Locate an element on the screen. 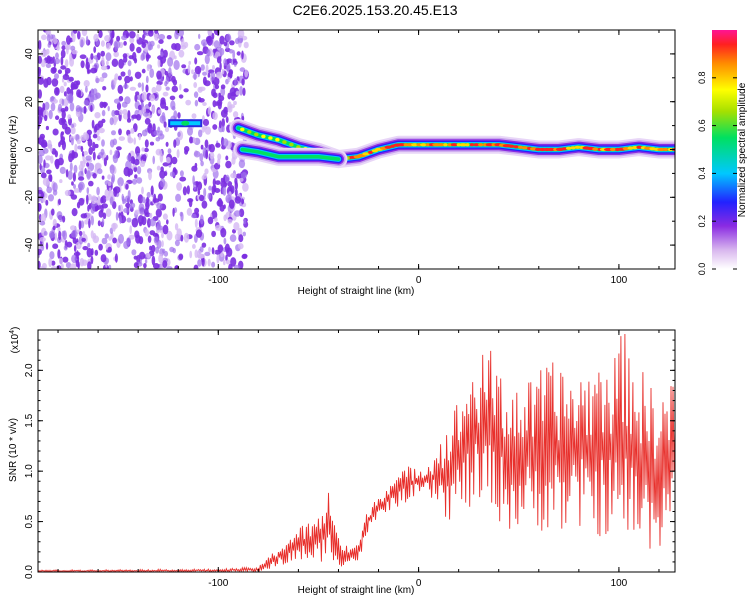 The width and height of the screenshot is (750, 600). colorbar-tick-label: 0.4 is located at coordinates (702, 173).